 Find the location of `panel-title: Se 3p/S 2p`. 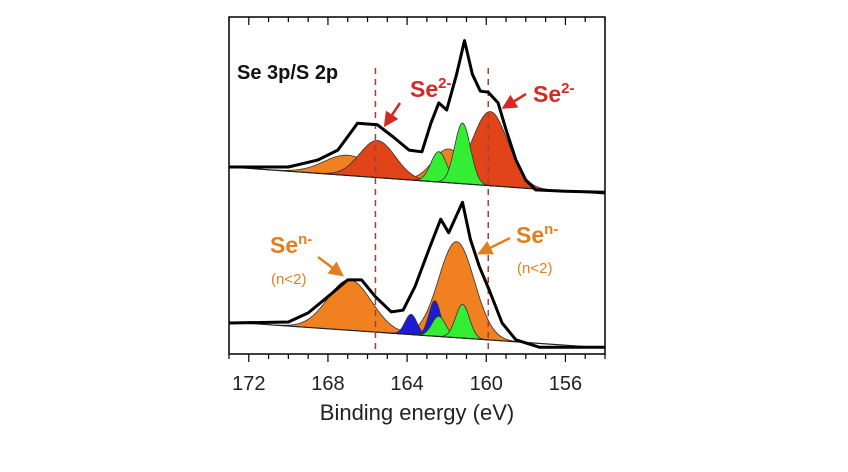

panel-title: Se 3p/S 2p is located at coordinates (287, 73).